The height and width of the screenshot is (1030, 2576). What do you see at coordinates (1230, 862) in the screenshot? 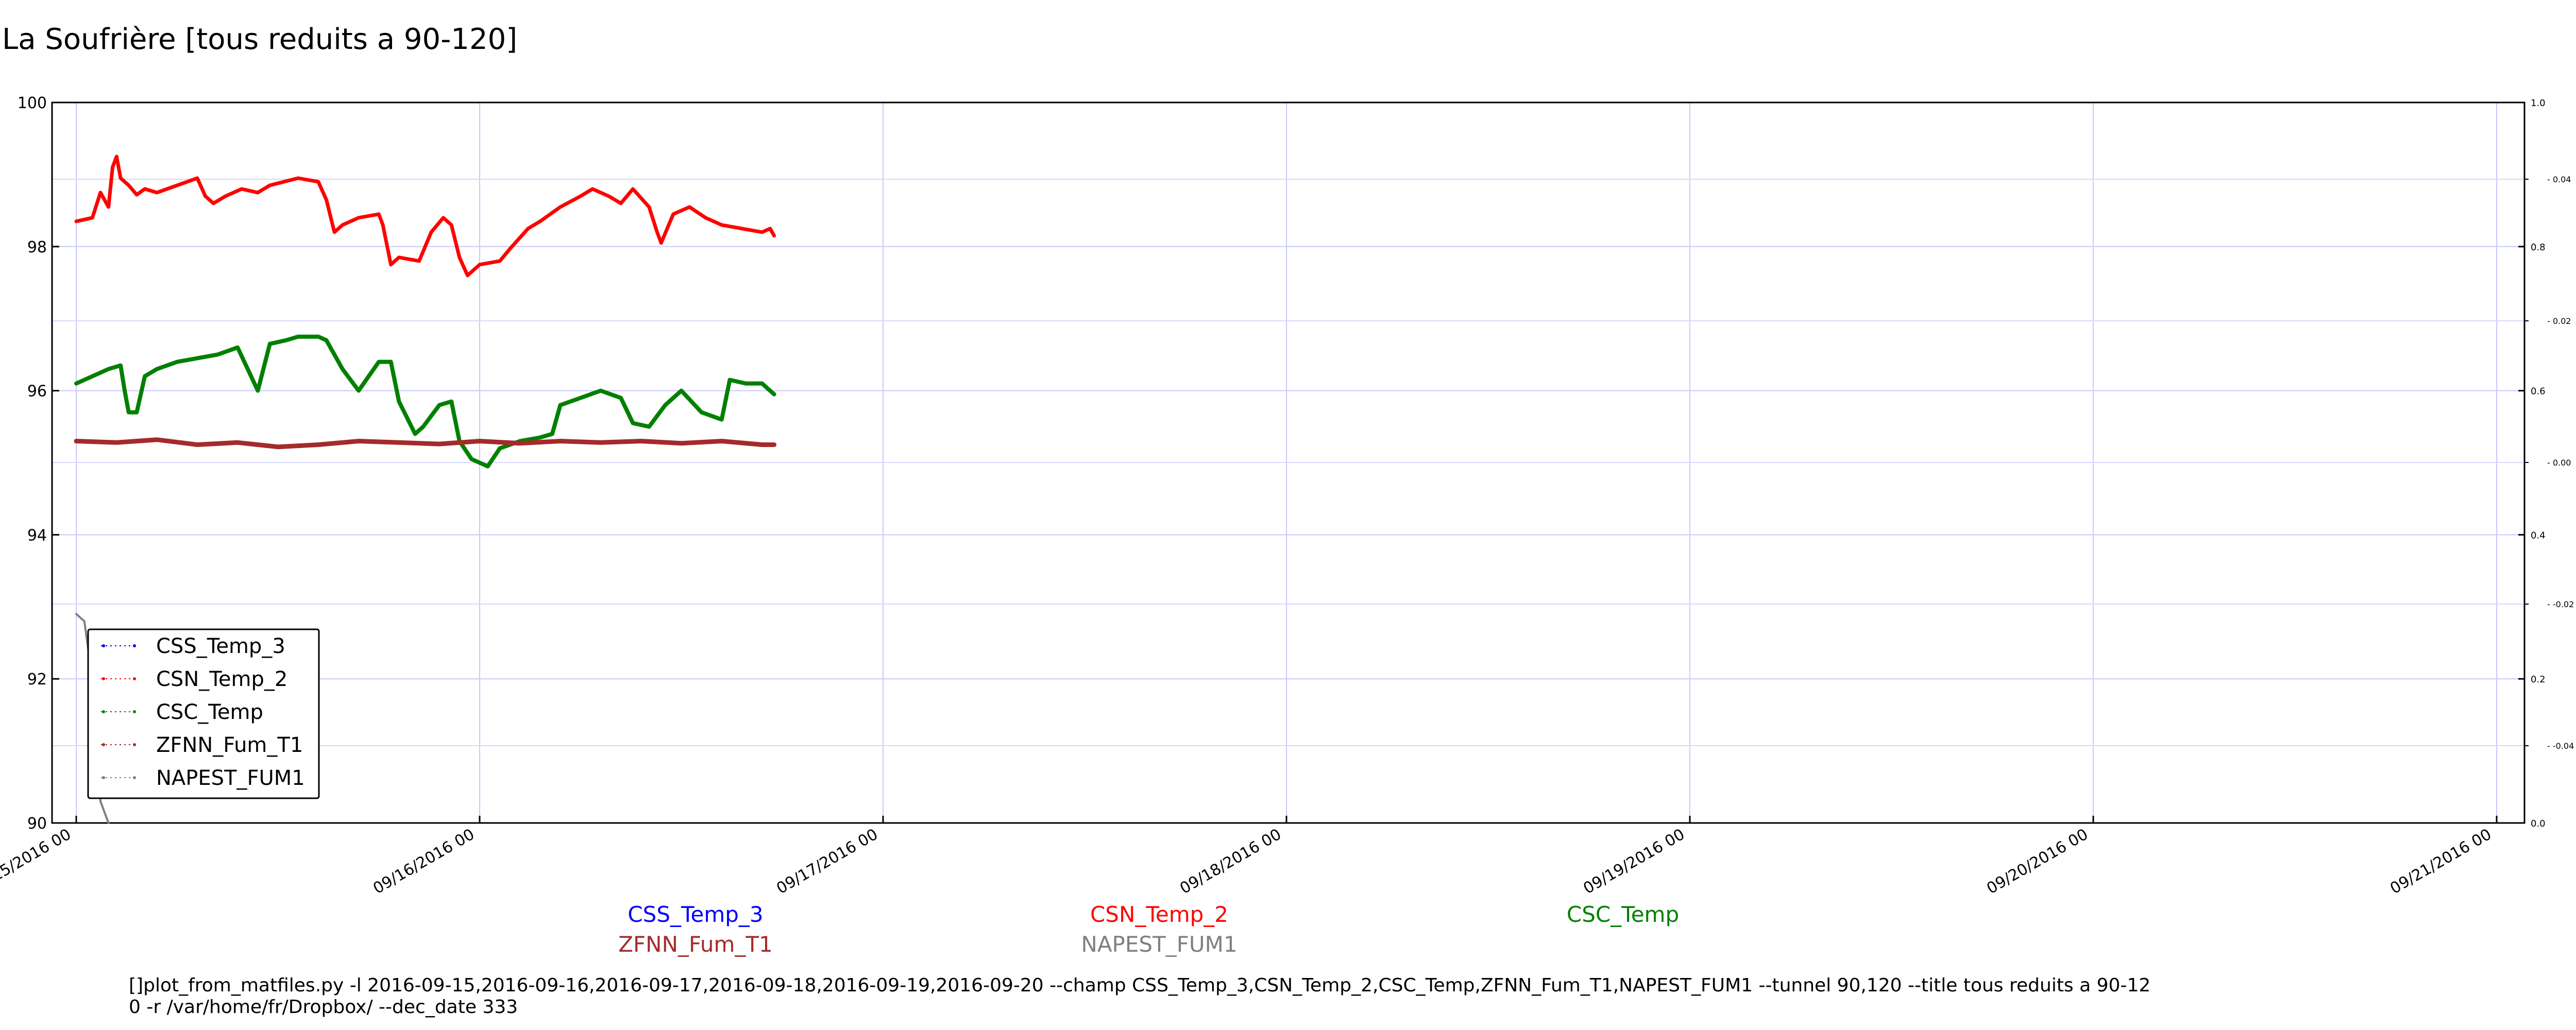
I see `x-tick-label: 09/18/2016 00` at bounding box center [1230, 862].